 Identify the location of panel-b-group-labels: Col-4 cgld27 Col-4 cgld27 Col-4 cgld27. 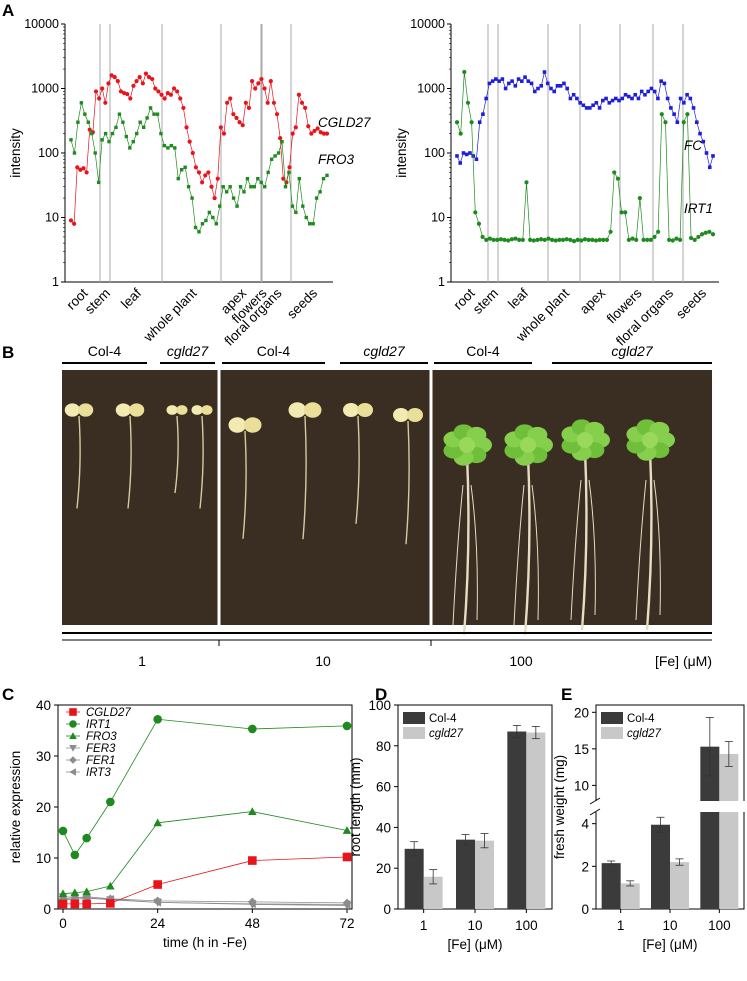
(387, 353).